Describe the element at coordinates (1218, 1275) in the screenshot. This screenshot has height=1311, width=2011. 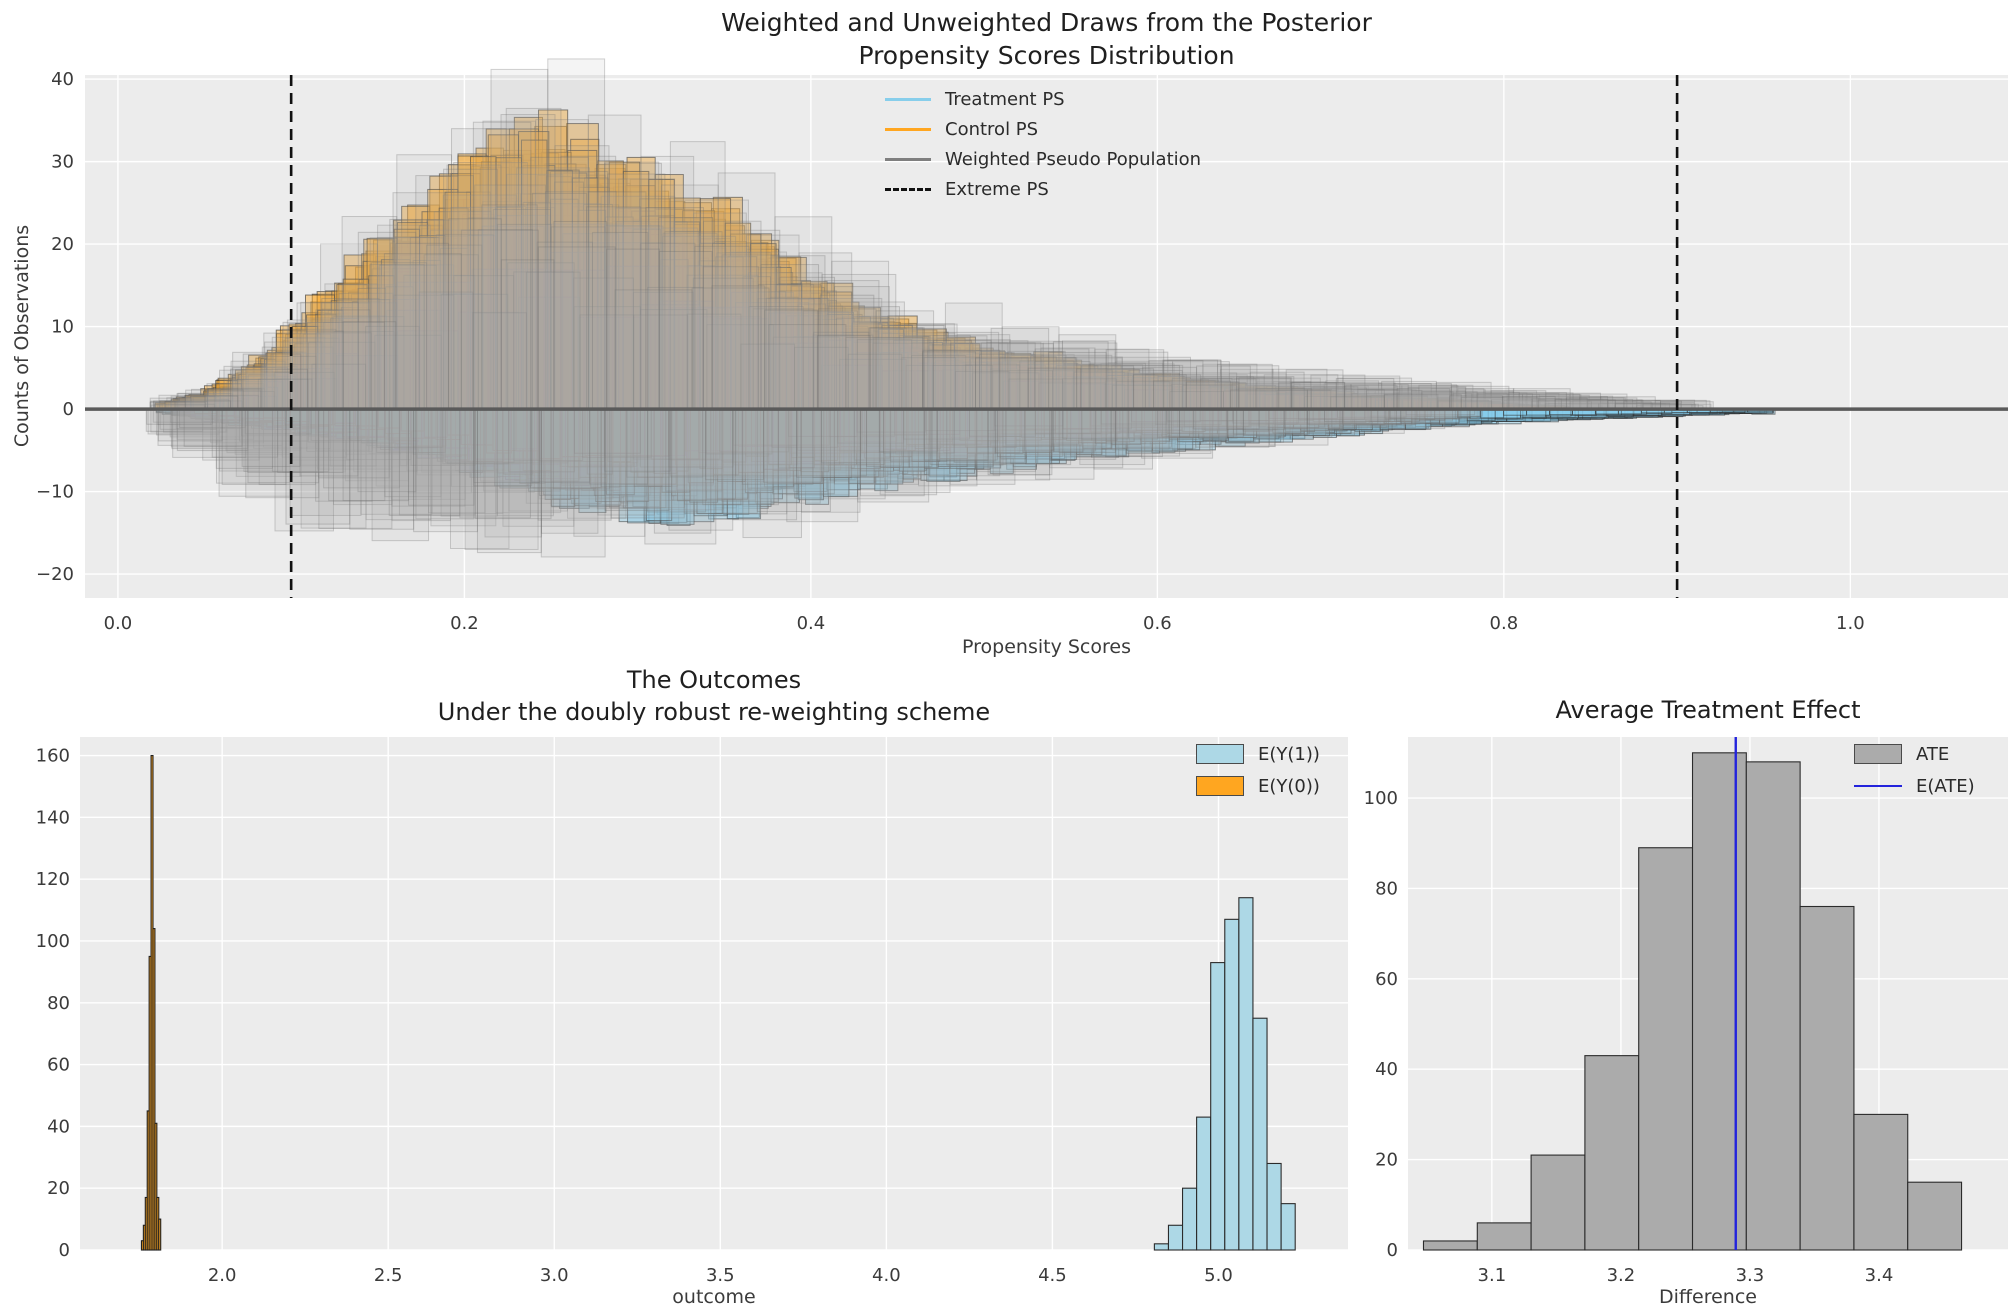
I see `x-tick-label: 5.0` at that location.